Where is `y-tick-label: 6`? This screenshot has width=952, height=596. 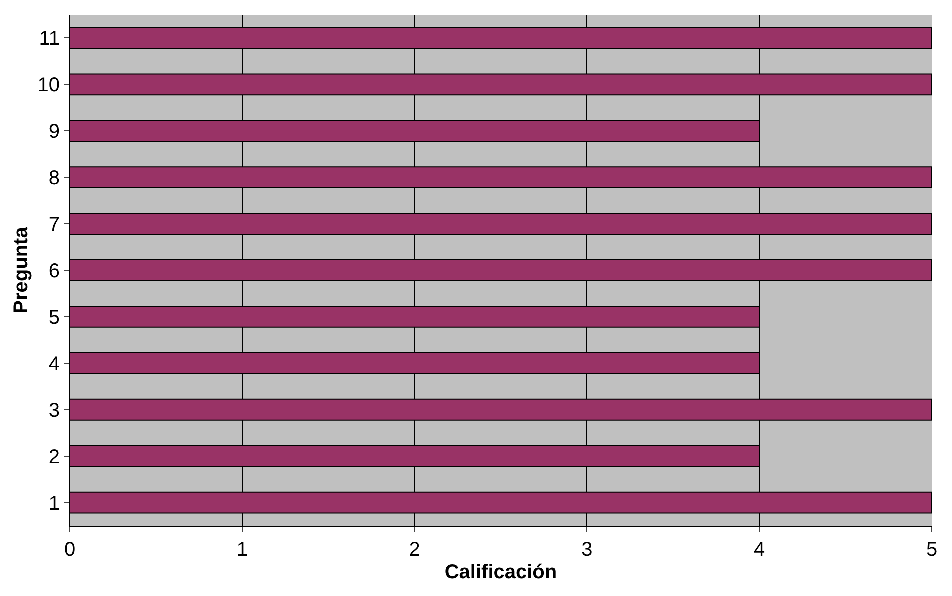 y-tick-label: 6 is located at coordinates (54, 271).